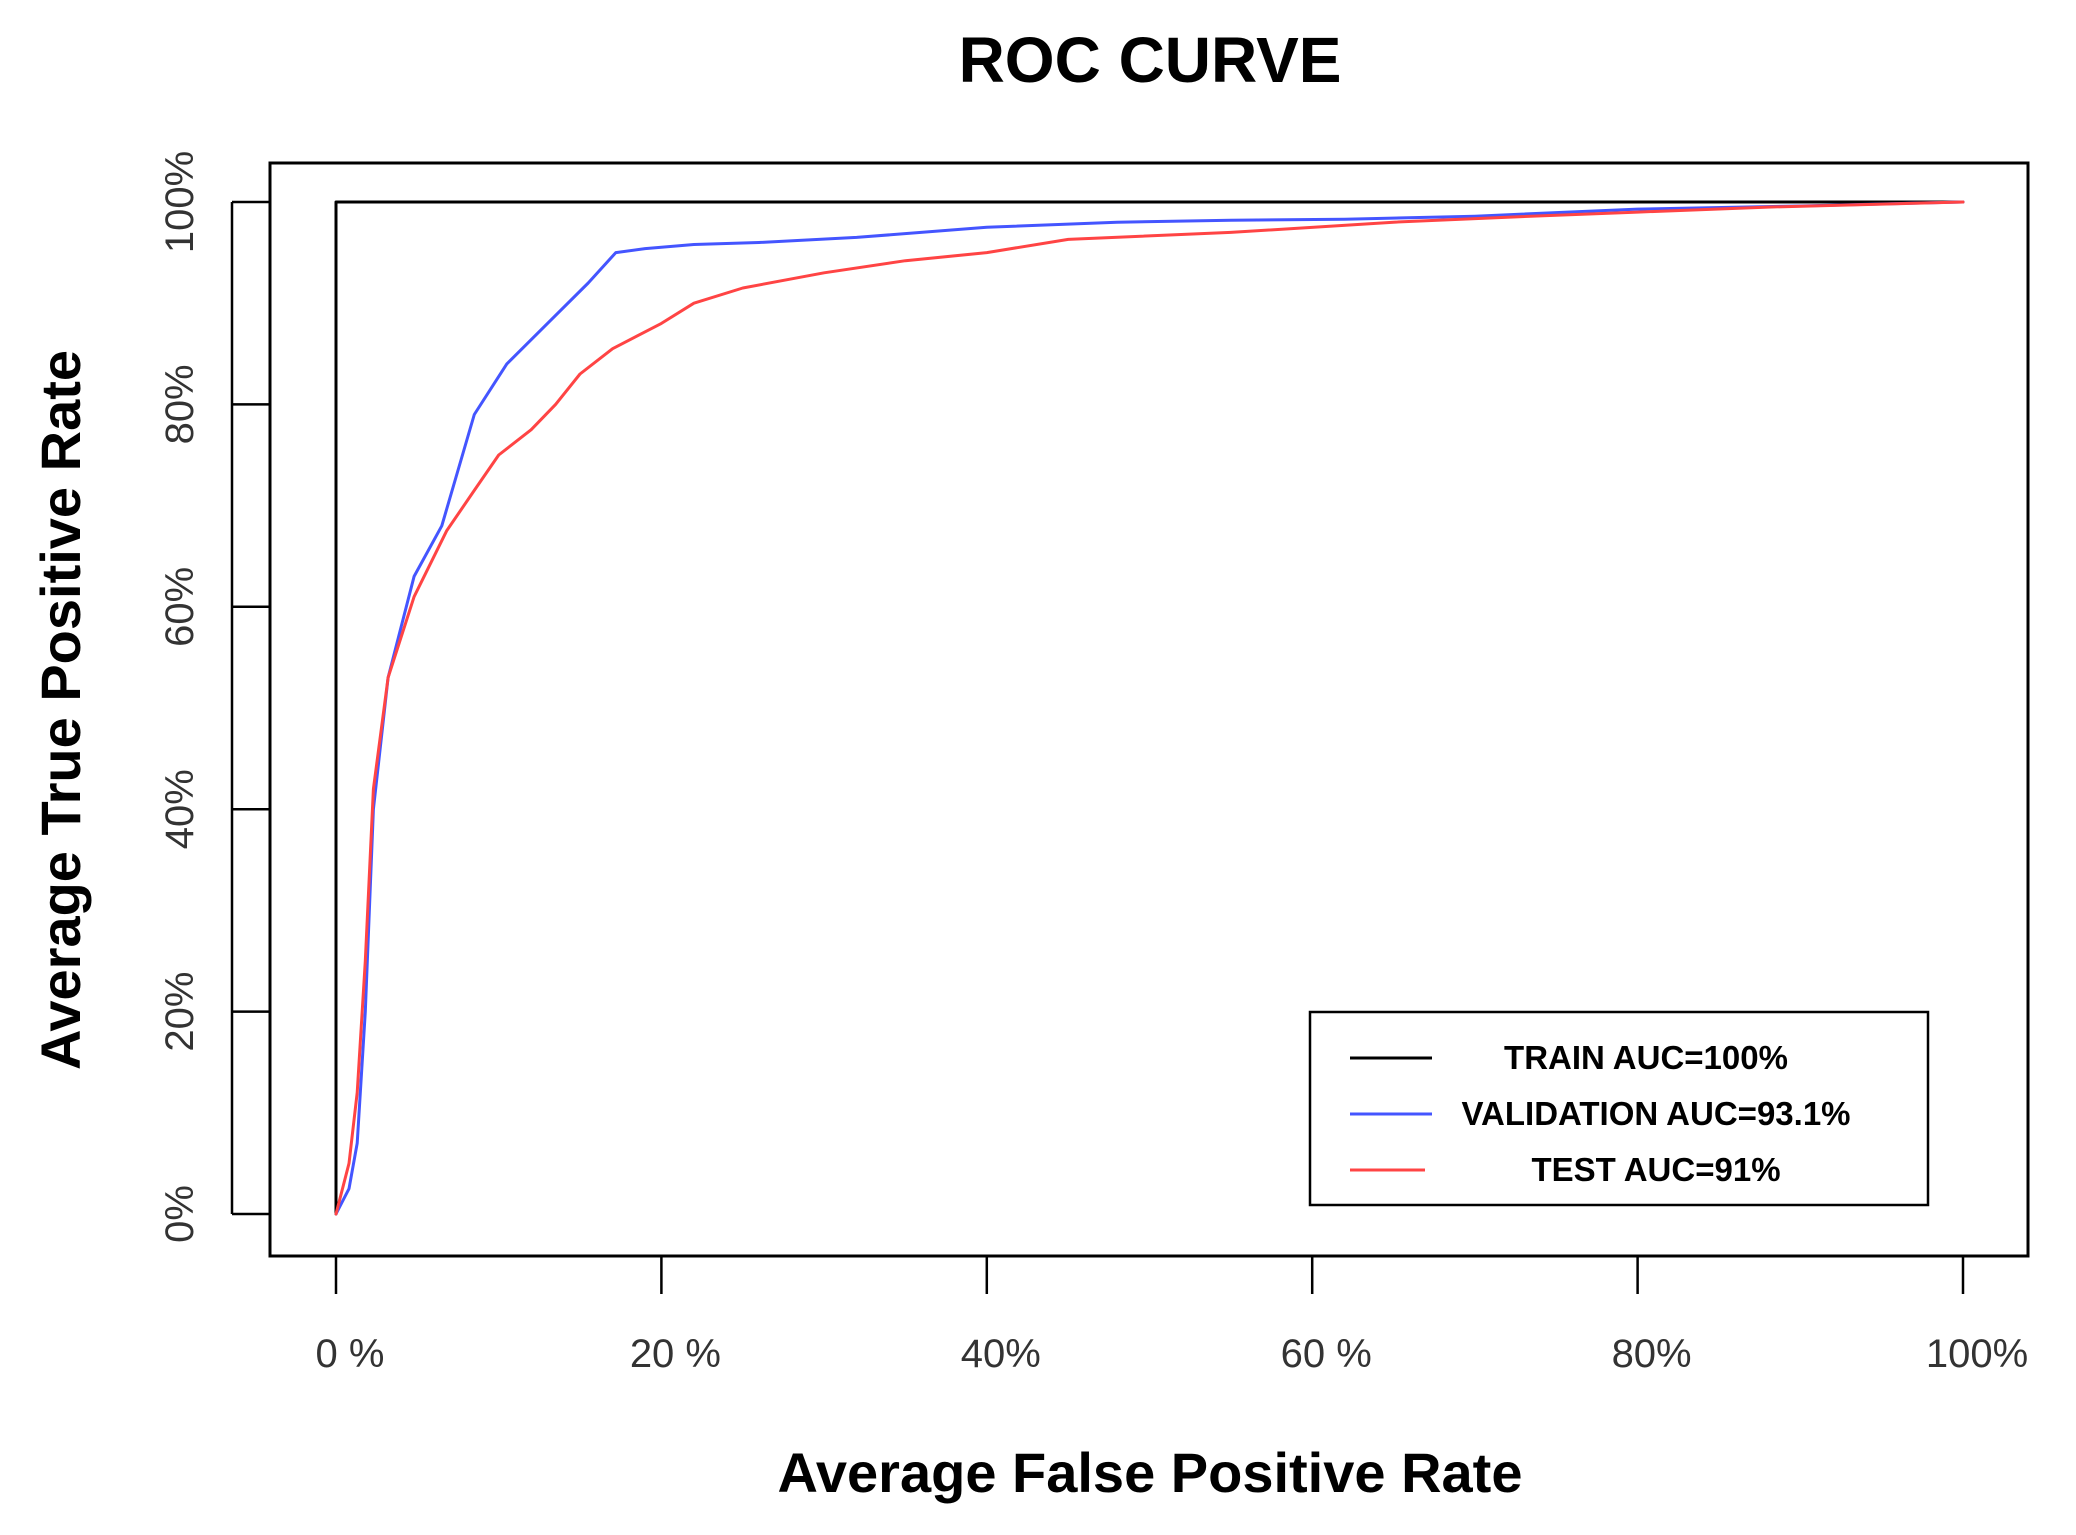  I want to click on y-tick-label: 0%, so click(180, 1214).